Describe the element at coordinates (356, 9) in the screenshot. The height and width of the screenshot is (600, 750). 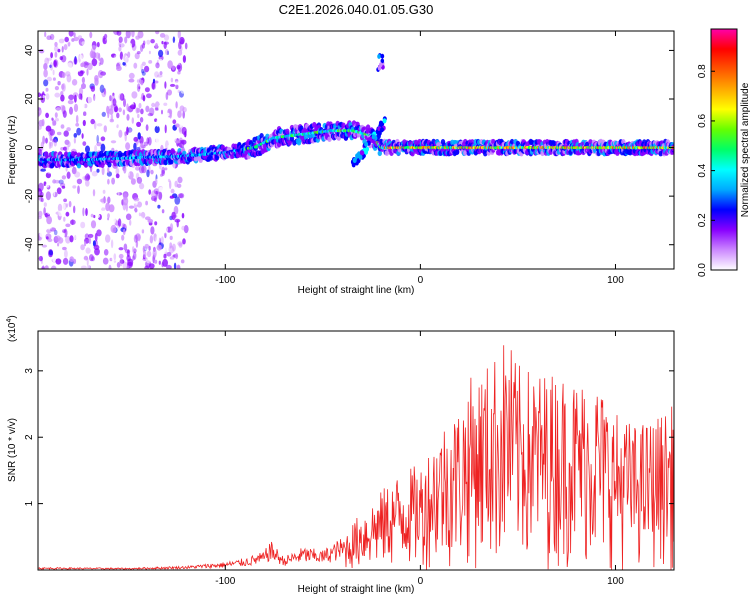
I see `chart-title: C2E1.2026.040.01.05.G30` at that location.